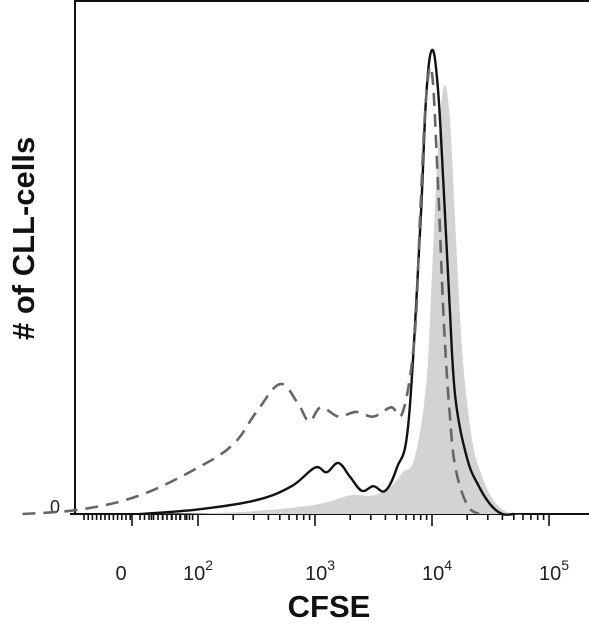  I want to click on x-tick-label-0: 0, so click(120, 574).